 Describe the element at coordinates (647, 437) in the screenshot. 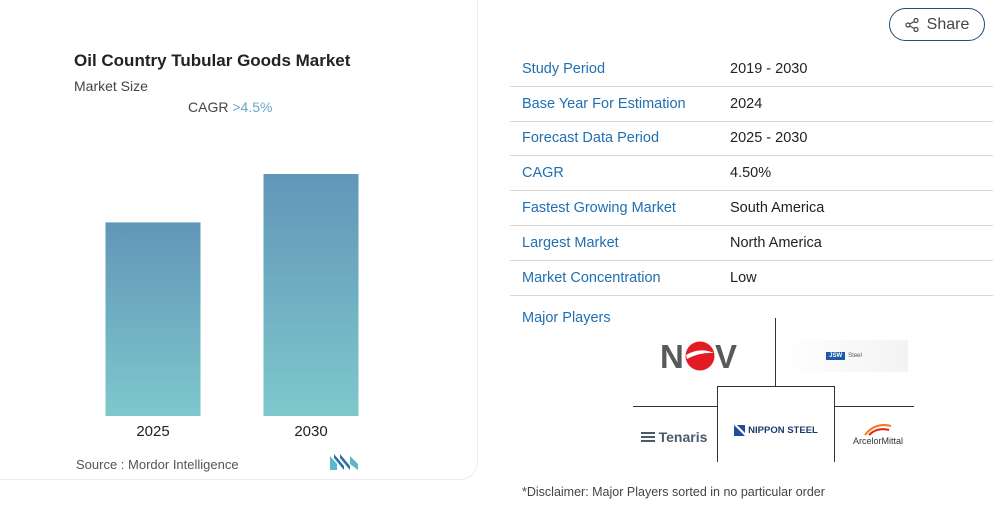

I see `tenaris-icon` at that location.